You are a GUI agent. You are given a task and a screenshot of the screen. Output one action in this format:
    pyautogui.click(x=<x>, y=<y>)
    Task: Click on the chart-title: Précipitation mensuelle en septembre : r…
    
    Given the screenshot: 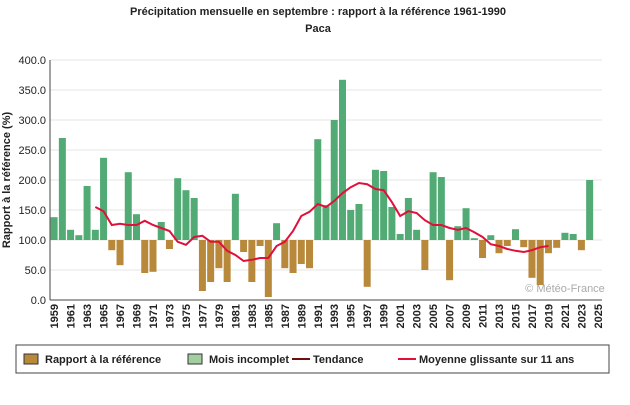 What is the action you would take?
    pyautogui.click(x=318, y=12)
    